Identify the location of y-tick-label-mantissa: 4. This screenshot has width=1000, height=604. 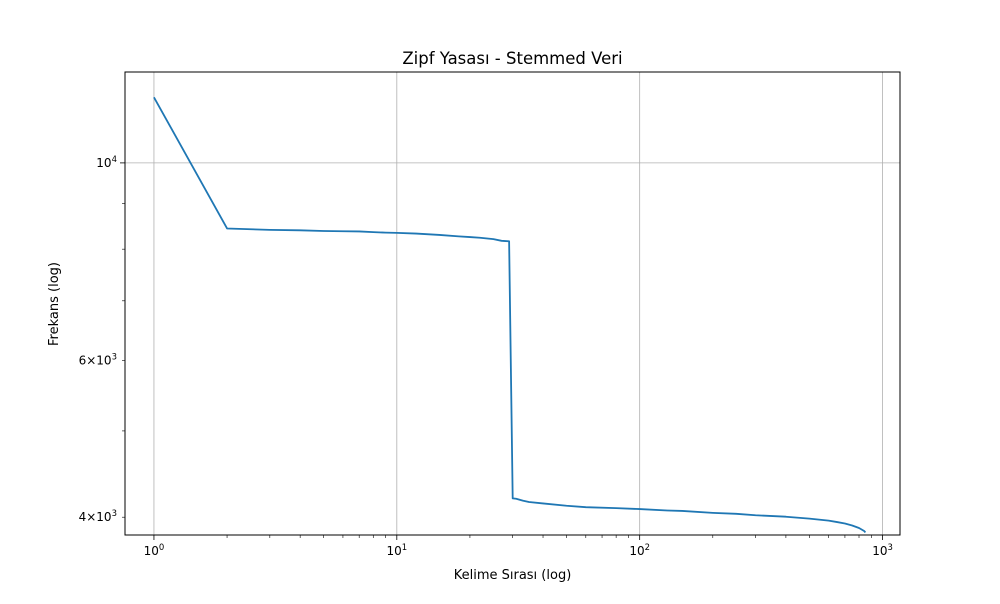
(83, 517).